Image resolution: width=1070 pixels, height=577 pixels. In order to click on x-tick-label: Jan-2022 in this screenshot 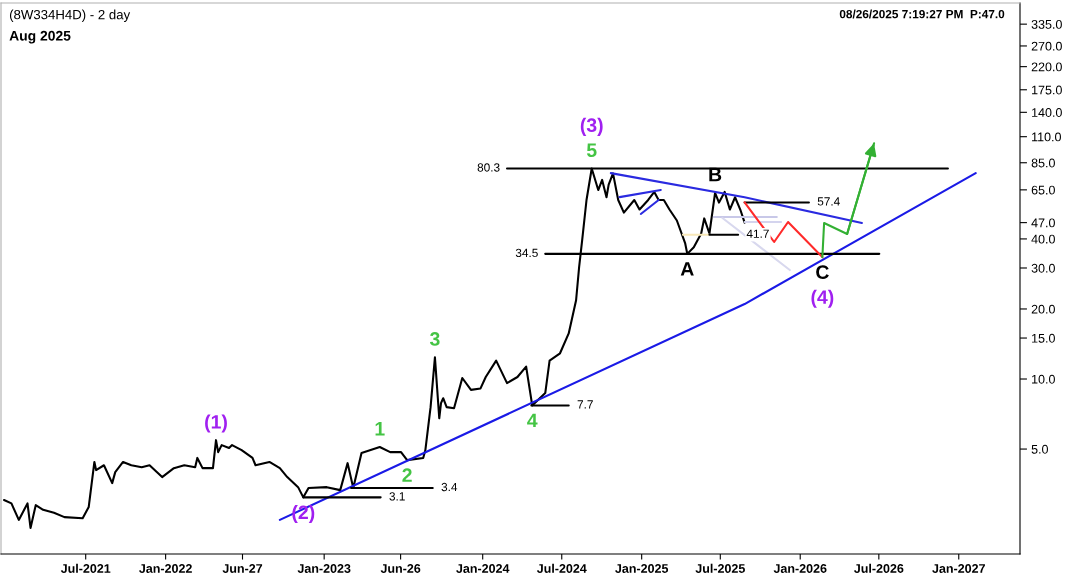, I will do `click(165, 568)`.